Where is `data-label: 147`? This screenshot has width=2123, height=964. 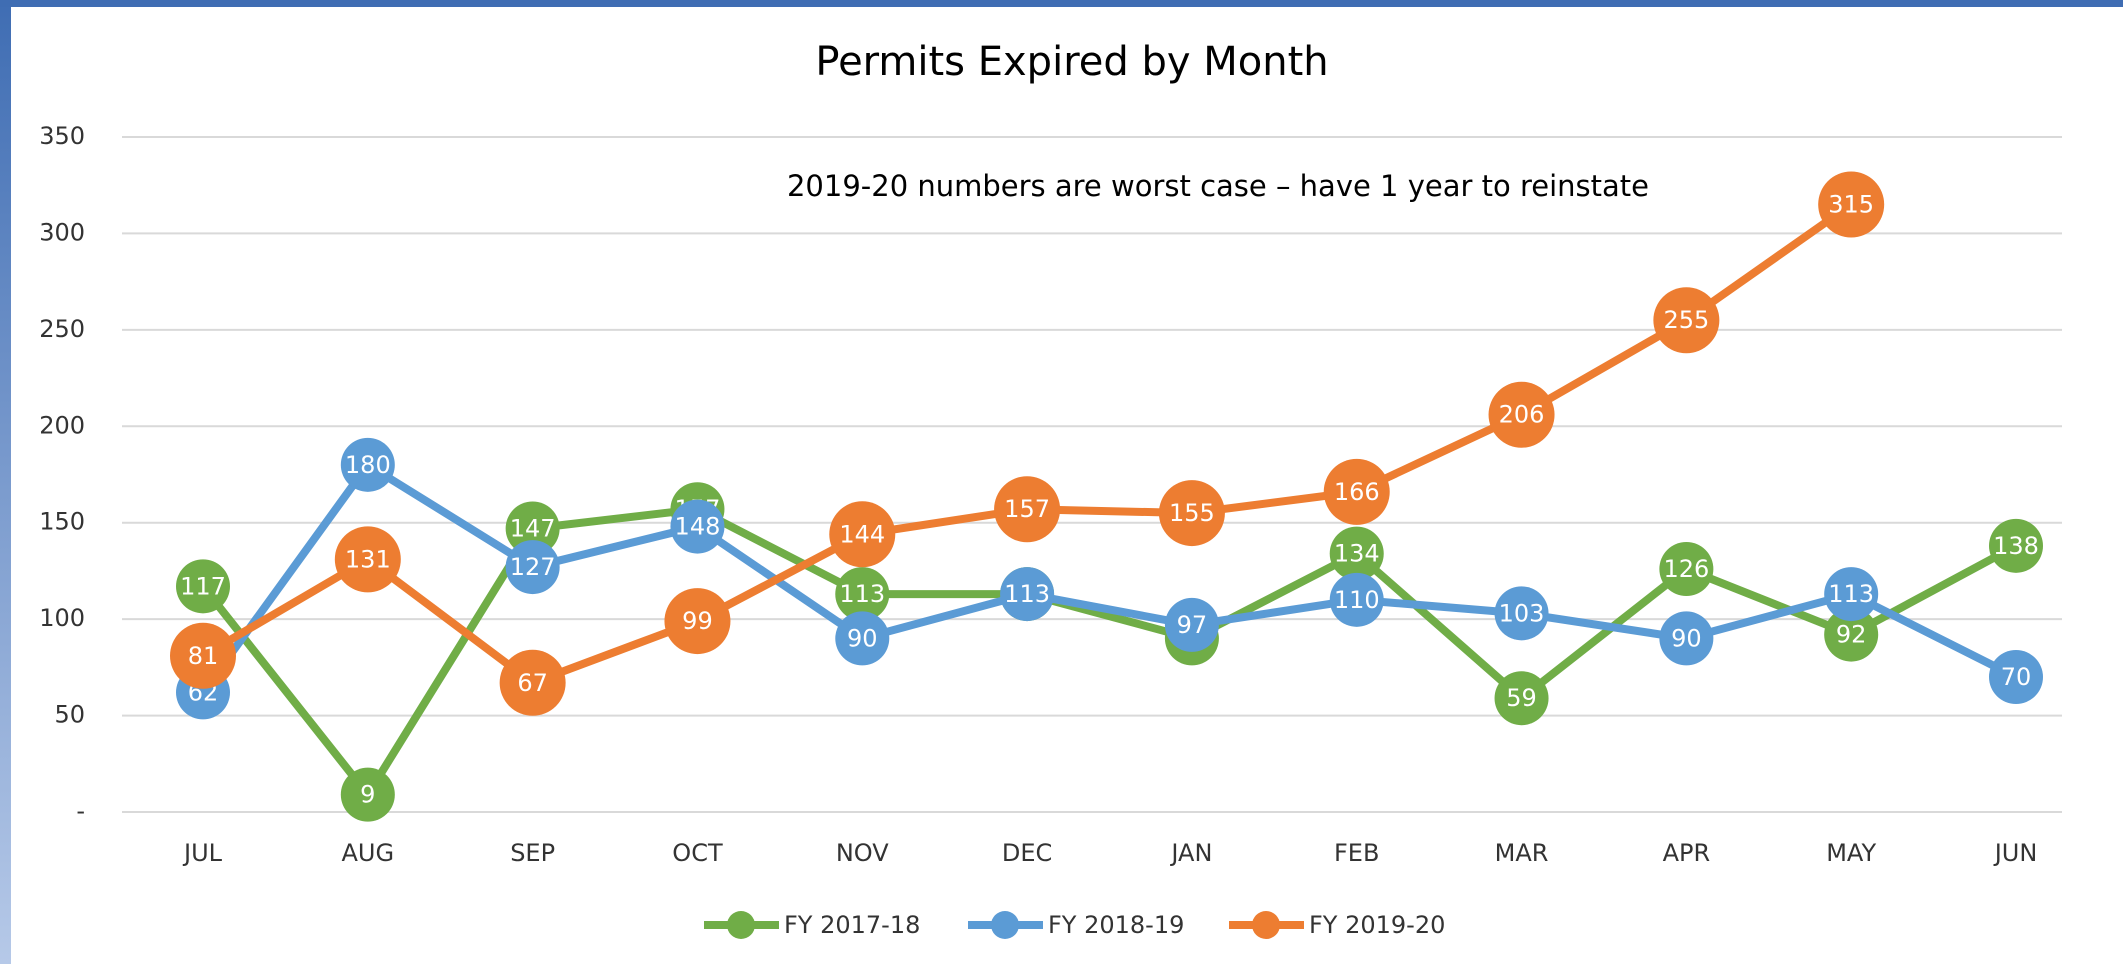
data-label: 147 is located at coordinates (533, 529).